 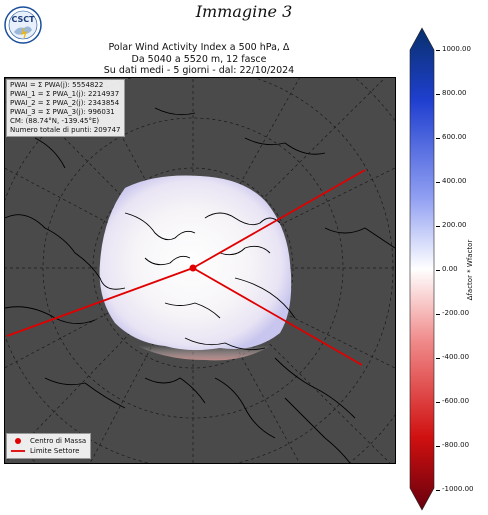 I want to click on csct-logo: CSCT, so click(x=23, y=25).